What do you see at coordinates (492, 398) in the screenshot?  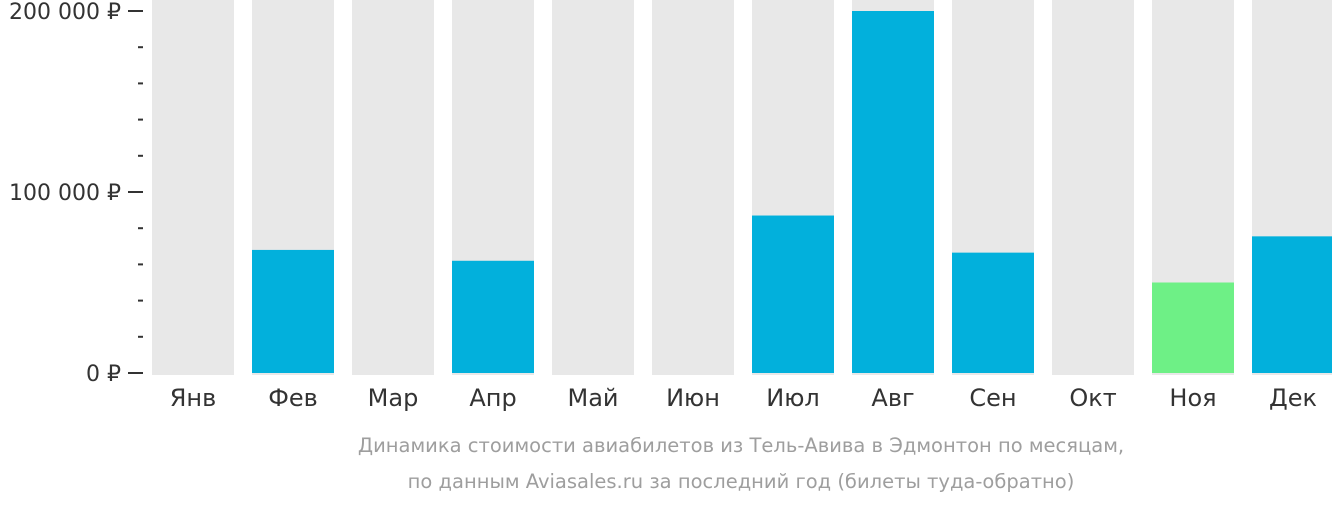 I see `x-tick-label: Апр` at bounding box center [492, 398].